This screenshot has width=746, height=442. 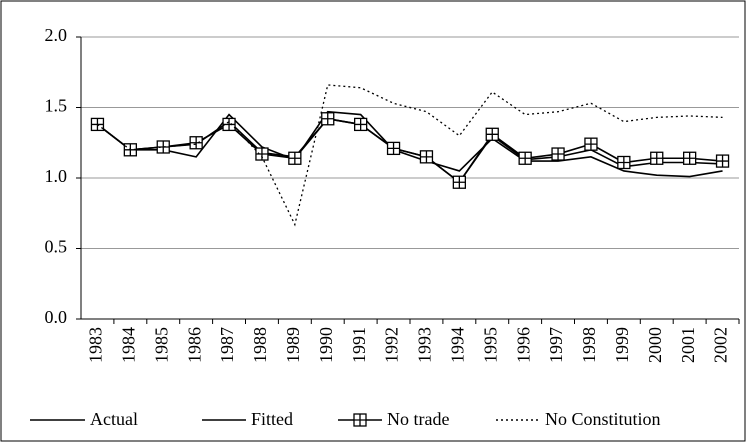 I want to click on x-tick-label: 1984, so click(x=128, y=345).